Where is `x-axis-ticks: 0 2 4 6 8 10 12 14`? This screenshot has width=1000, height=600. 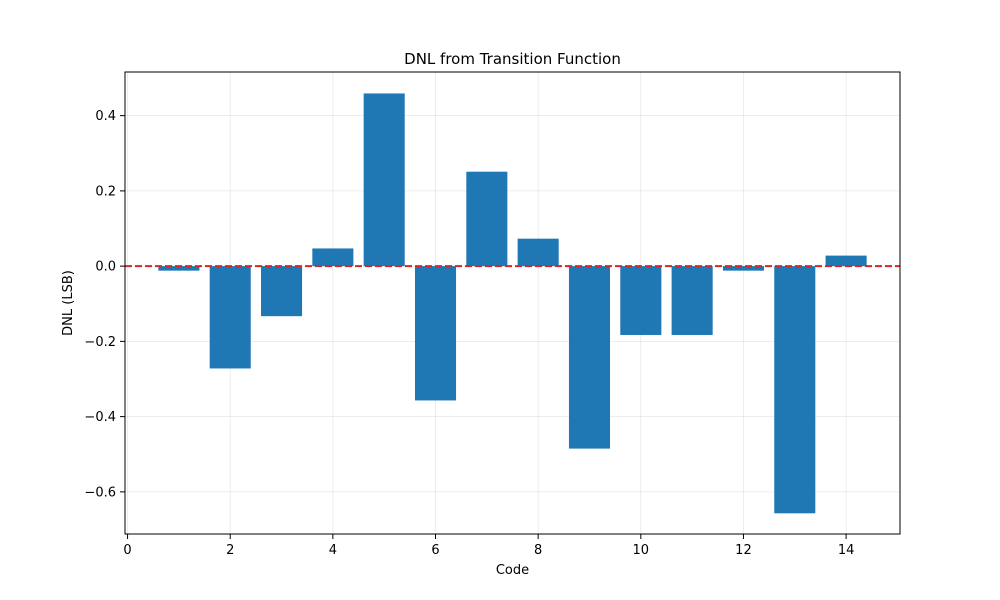
x-axis-ticks: 0 2 4 6 8 10 12 14 is located at coordinates (488, 546).